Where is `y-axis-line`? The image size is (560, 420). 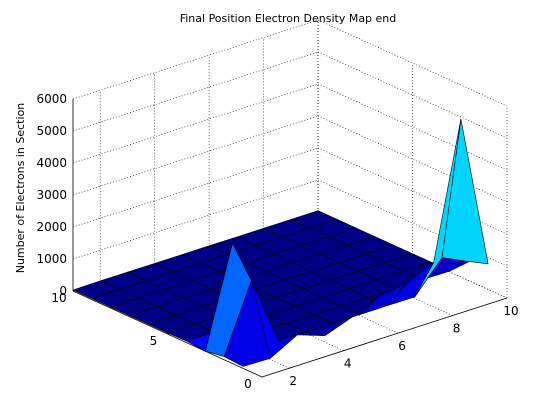
y-axis-line is located at coordinates (167, 334).